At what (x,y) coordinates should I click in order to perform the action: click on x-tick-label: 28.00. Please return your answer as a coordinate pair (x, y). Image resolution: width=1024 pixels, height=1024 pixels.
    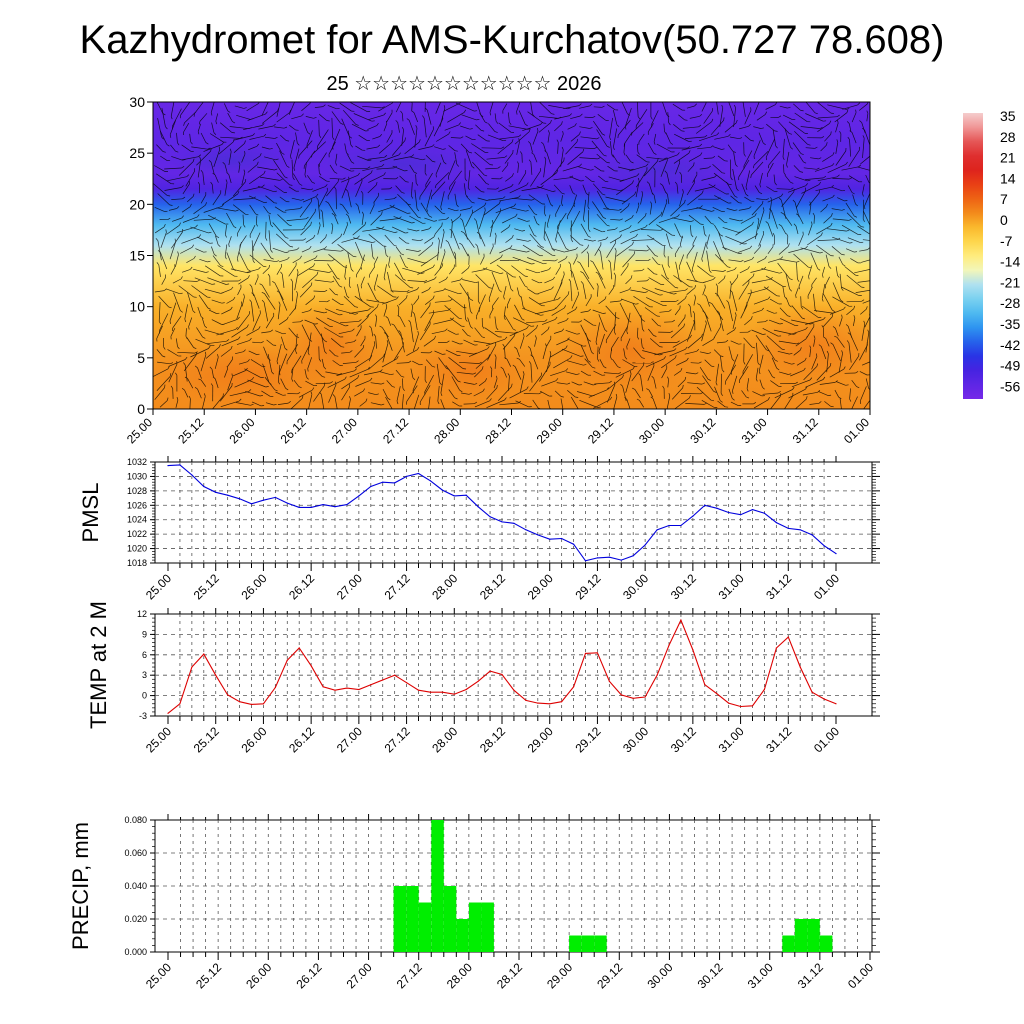
    Looking at the image, I should click on (444, 739).